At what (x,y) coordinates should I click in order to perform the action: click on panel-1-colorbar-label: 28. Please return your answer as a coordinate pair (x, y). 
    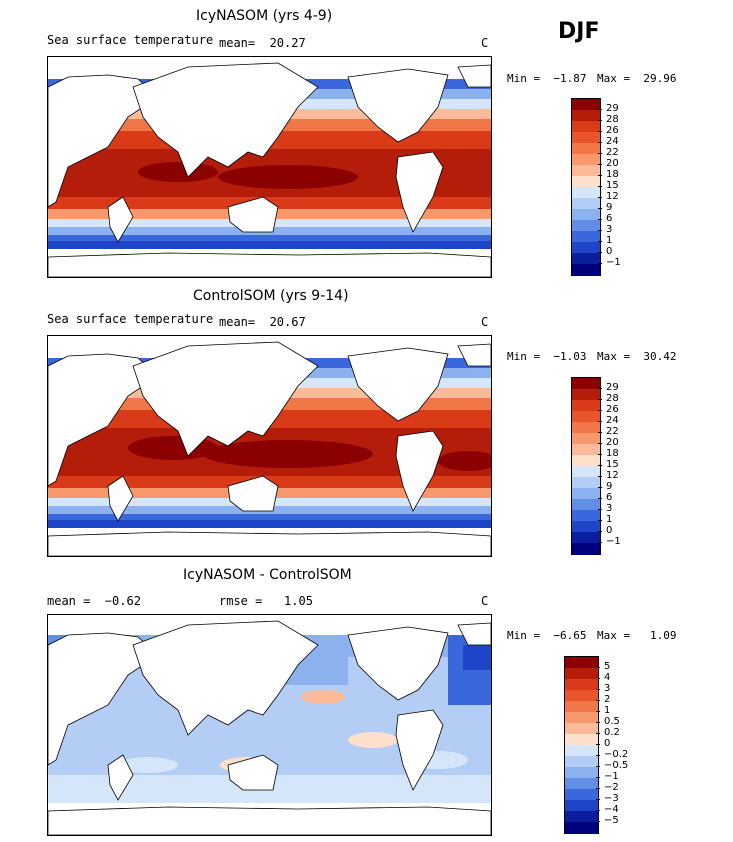
    Looking at the image, I should click on (612, 119).